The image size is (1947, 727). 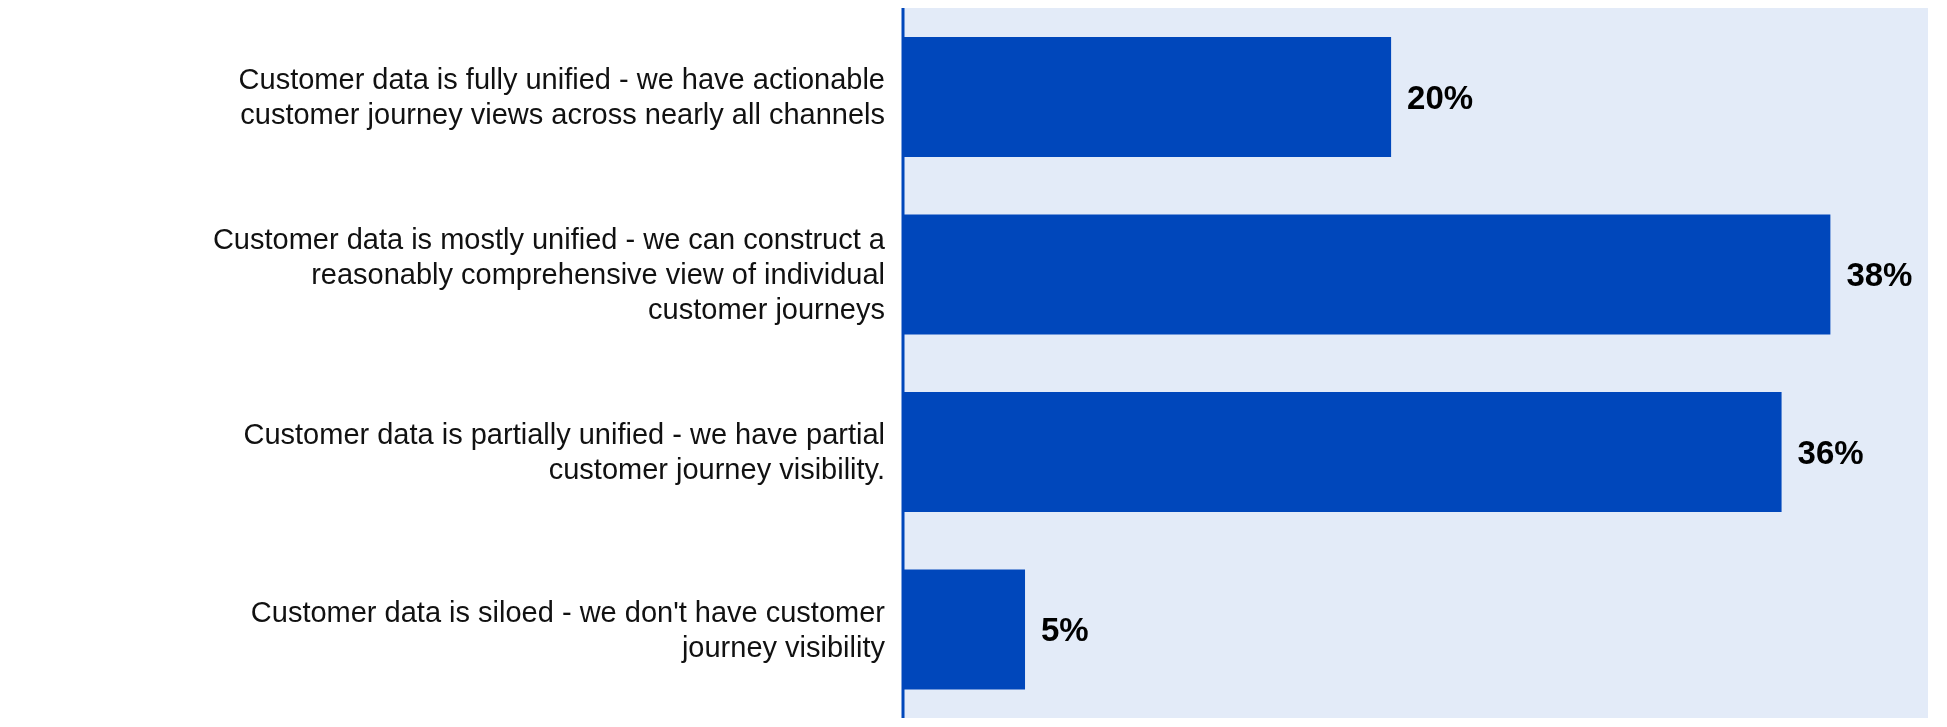 What do you see at coordinates (549, 274) in the screenshot?
I see `y-tick-label: Customer data is mostly unified - we can construct a reasonably comprehensive view of individual customer journeys` at bounding box center [549, 274].